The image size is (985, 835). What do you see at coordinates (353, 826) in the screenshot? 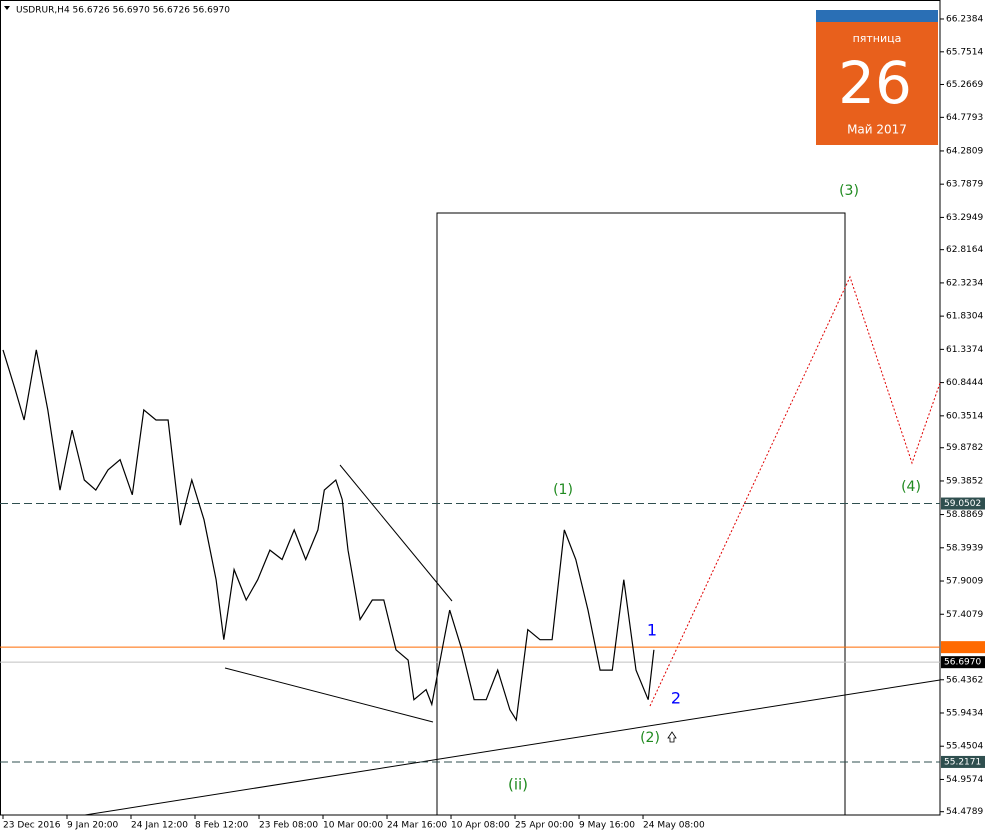
I see `x-tick-label: 10 Mar 00:00` at bounding box center [353, 826].